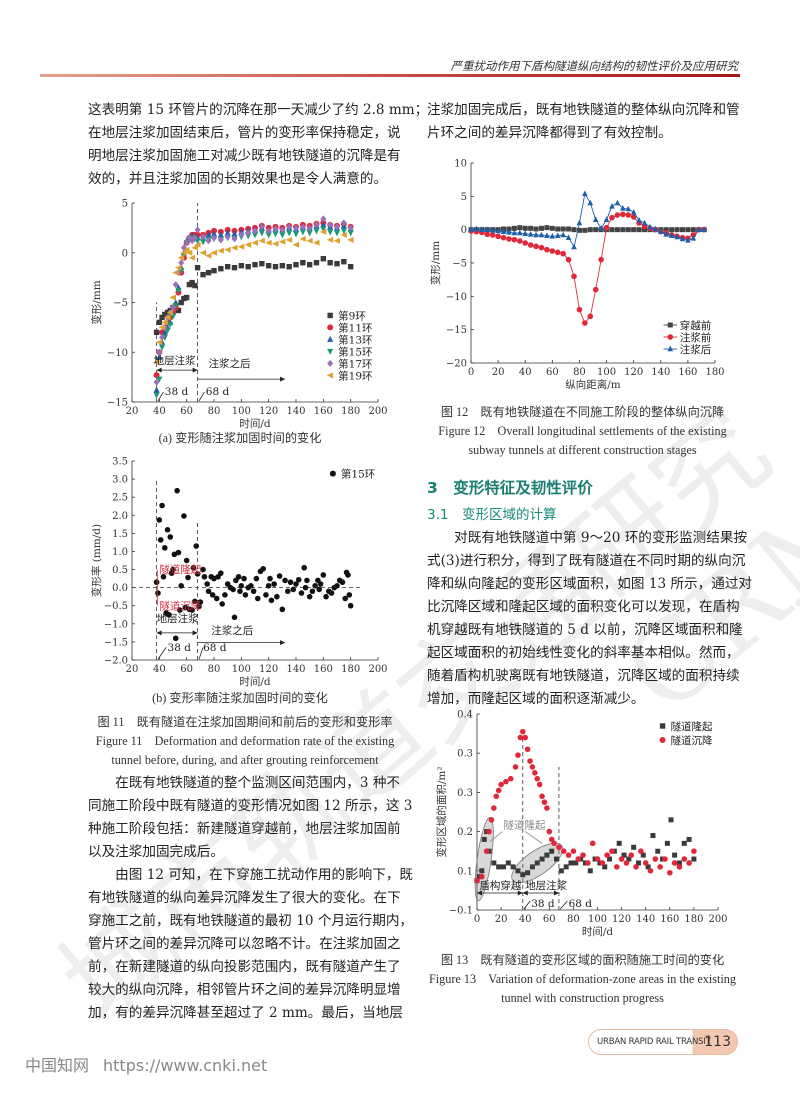  Describe the element at coordinates (441, 811) in the screenshot. I see `y-axis-title: 变形区域的面积/m²` at that location.